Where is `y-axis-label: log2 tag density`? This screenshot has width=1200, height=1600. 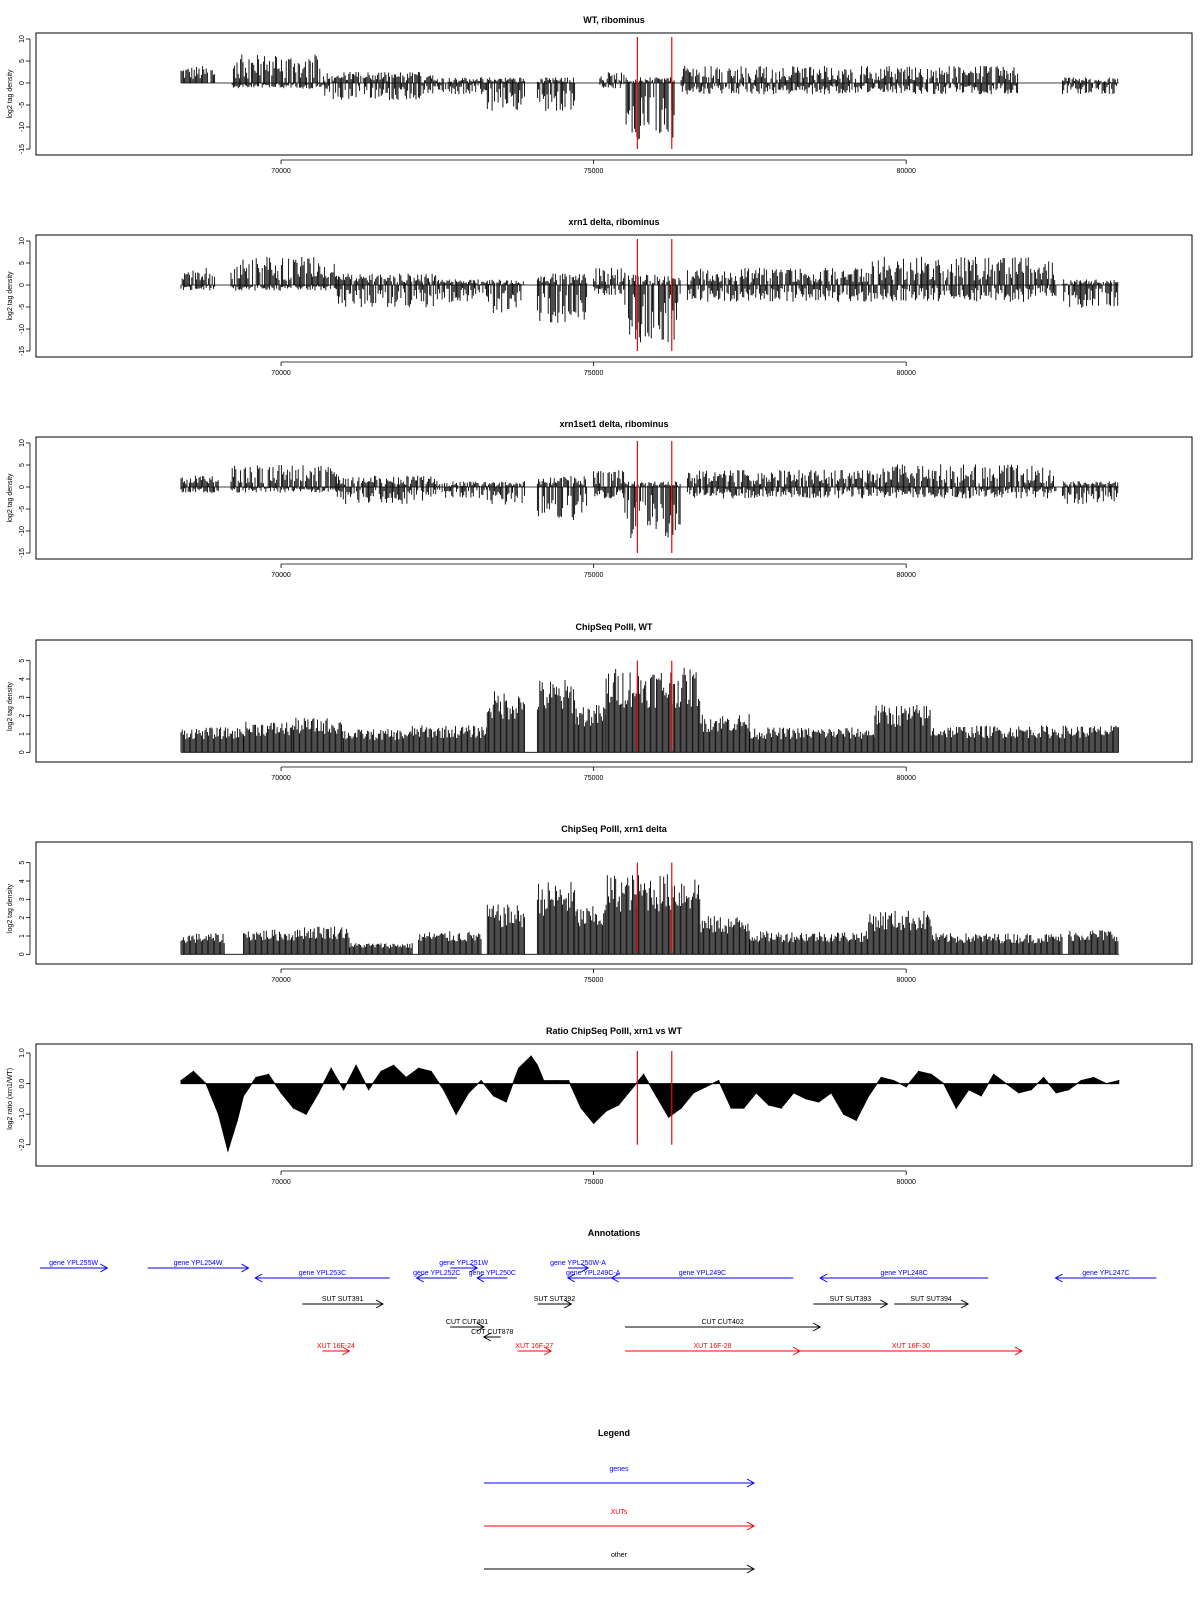
y-axis-label: log2 tag density is located at coordinates (10, 498).